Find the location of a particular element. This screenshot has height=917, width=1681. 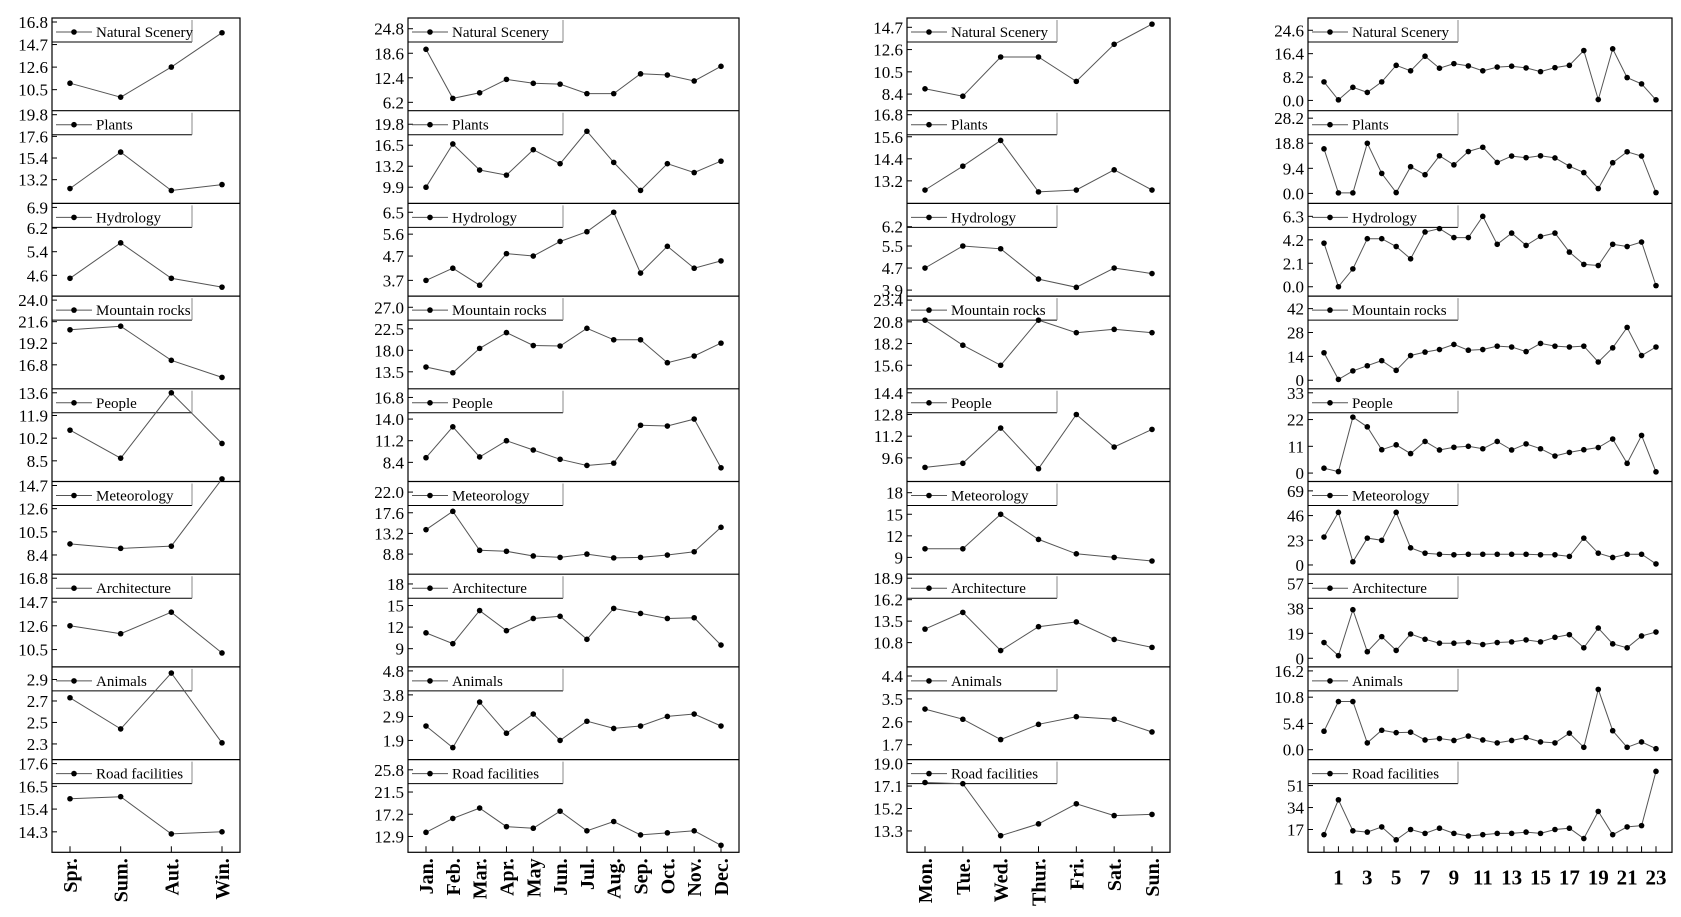

y-tick-label: 13.5 is located at coordinates (888, 621).